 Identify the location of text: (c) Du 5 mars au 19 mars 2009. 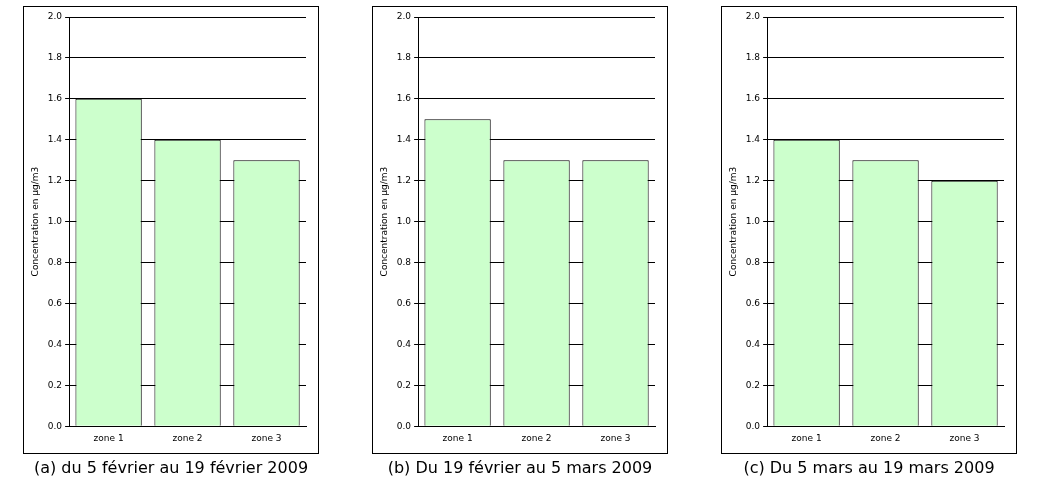
(869, 467).